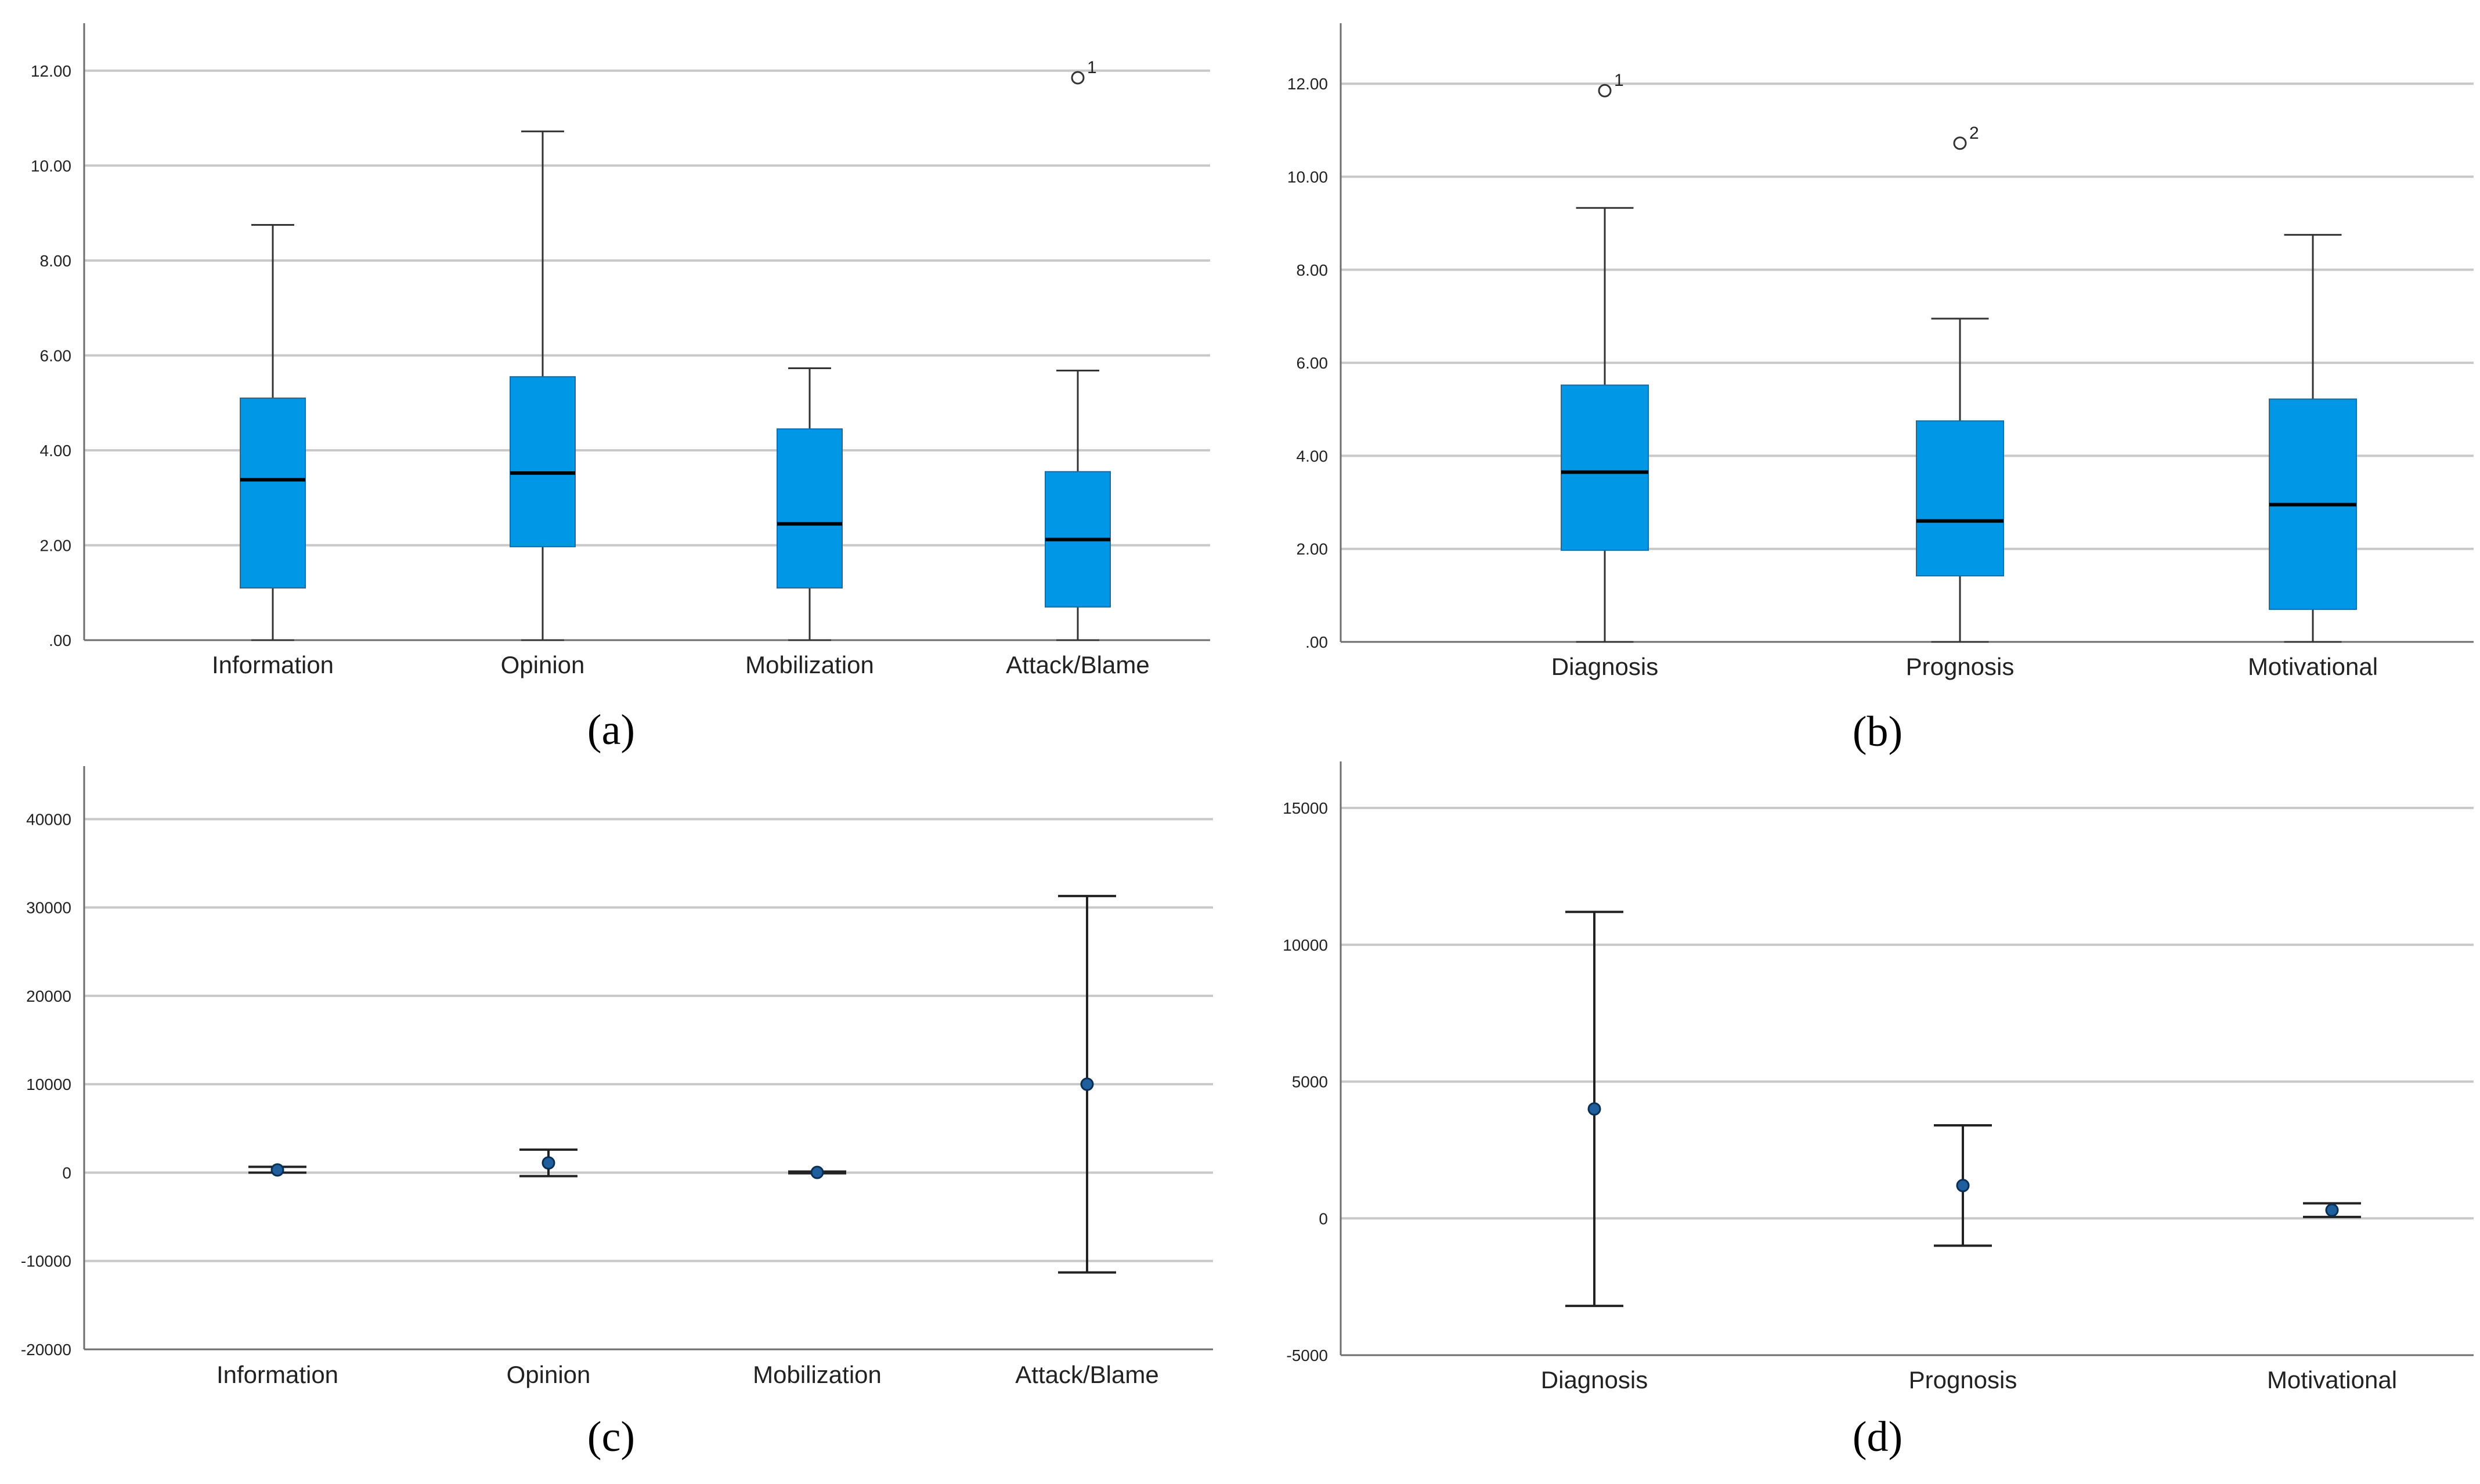  What do you see at coordinates (46, 1261) in the screenshot?
I see `y-tick-label: -10000` at bounding box center [46, 1261].